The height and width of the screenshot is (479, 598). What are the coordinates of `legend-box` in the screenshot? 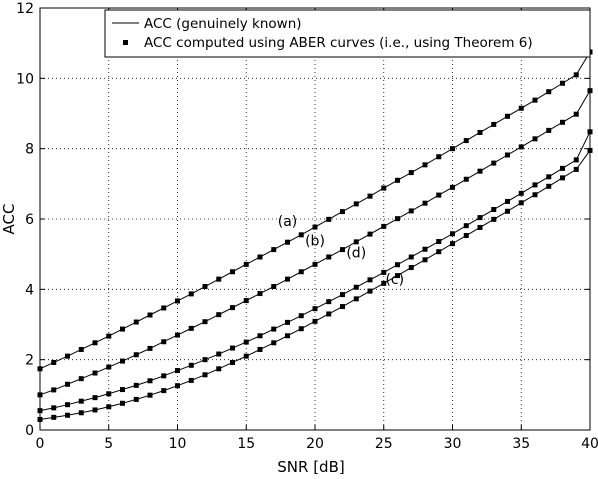 It's located at (347, 33).